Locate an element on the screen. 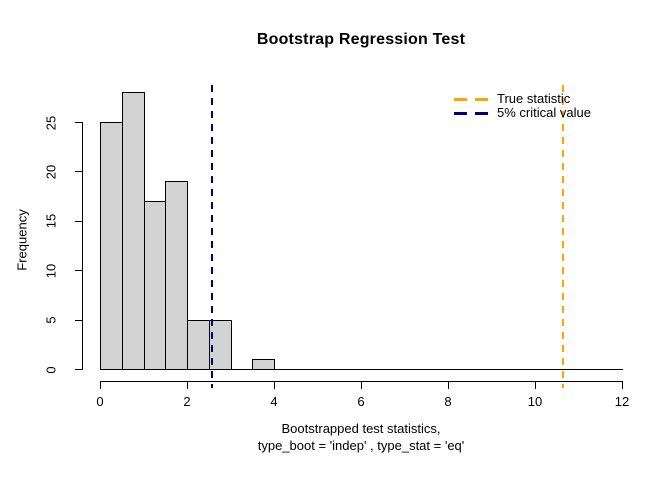  x-tick-label: 0 is located at coordinates (100, 401).